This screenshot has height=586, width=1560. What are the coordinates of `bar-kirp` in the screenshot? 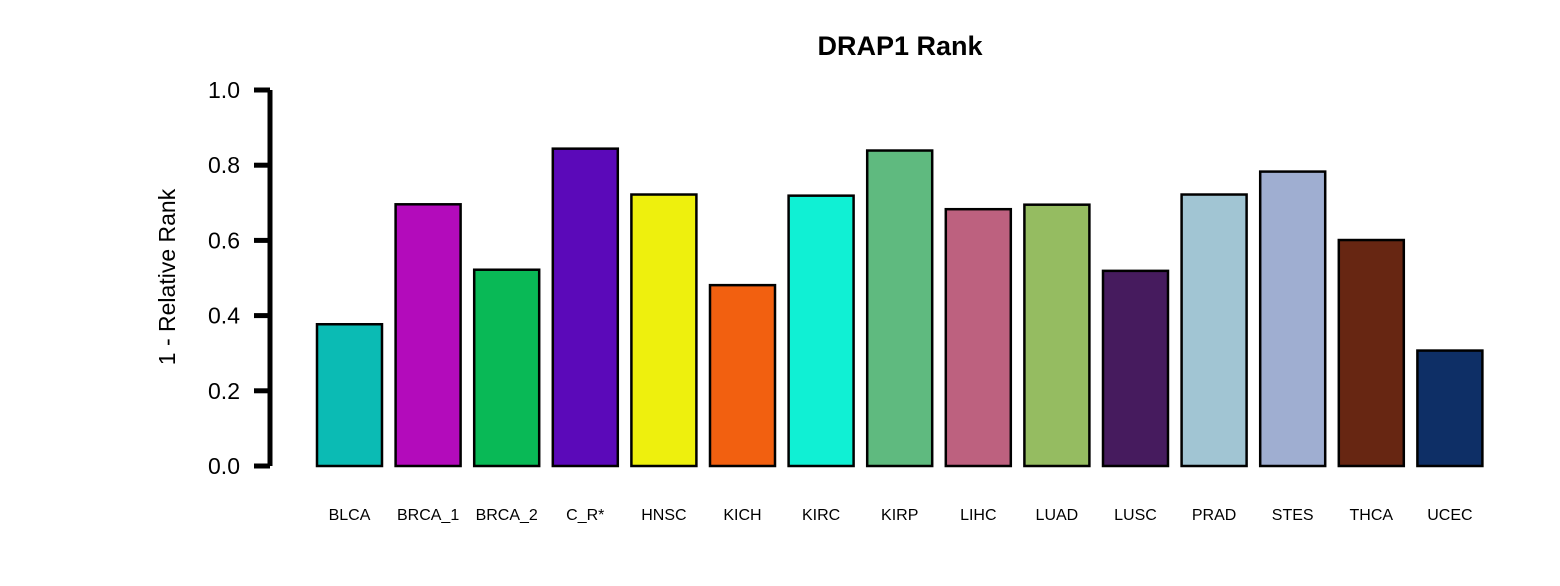 It's located at (899, 308).